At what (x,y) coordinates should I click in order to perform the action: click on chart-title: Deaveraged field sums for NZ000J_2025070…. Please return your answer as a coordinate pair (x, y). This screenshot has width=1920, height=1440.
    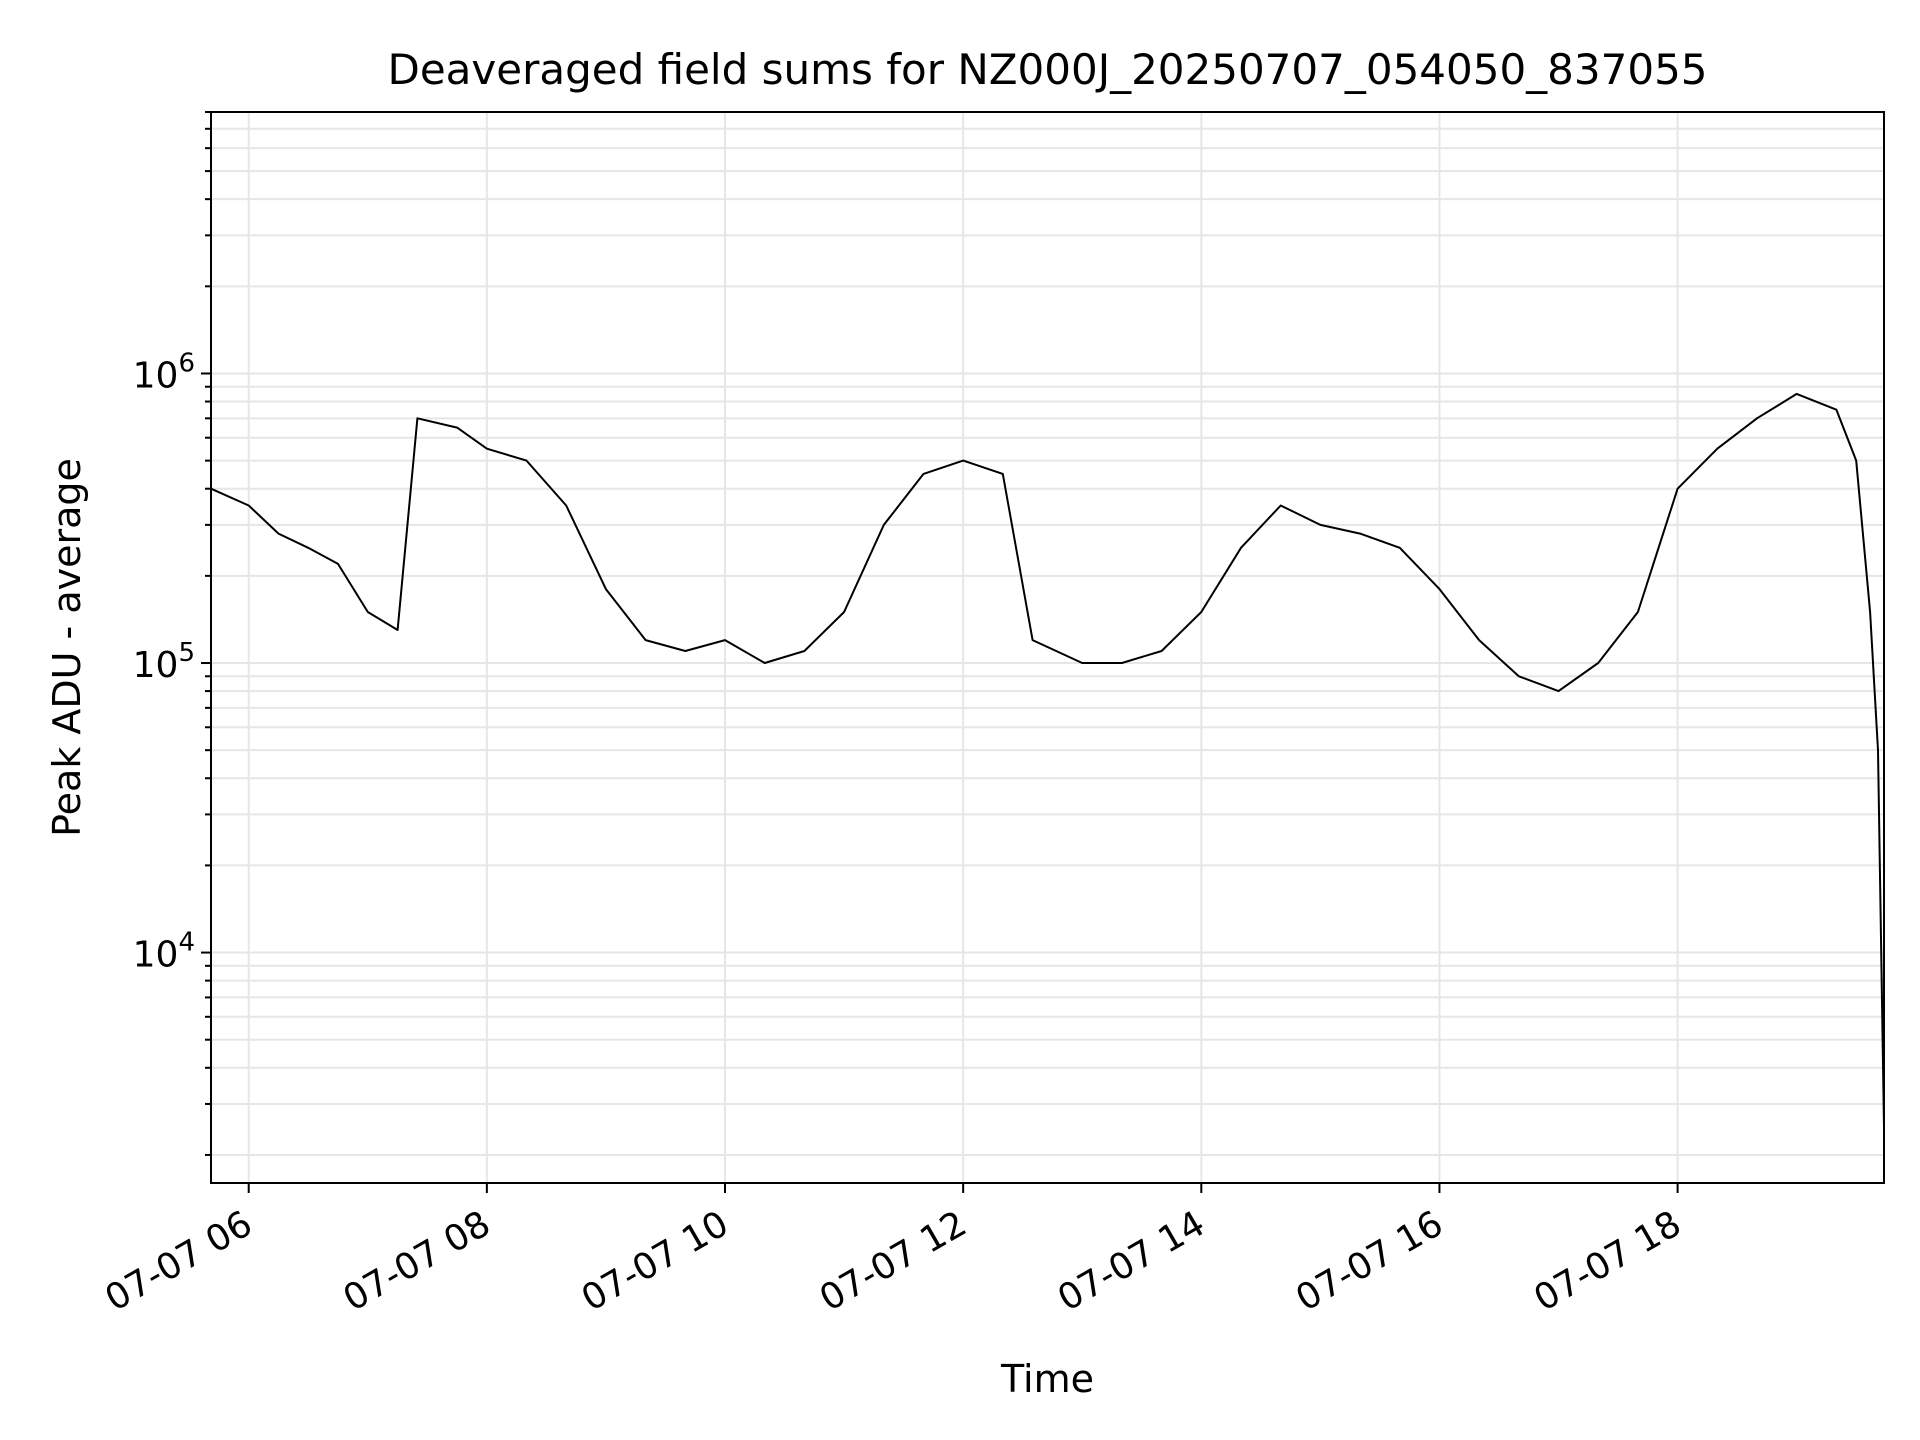
    Looking at the image, I should click on (1047, 69).